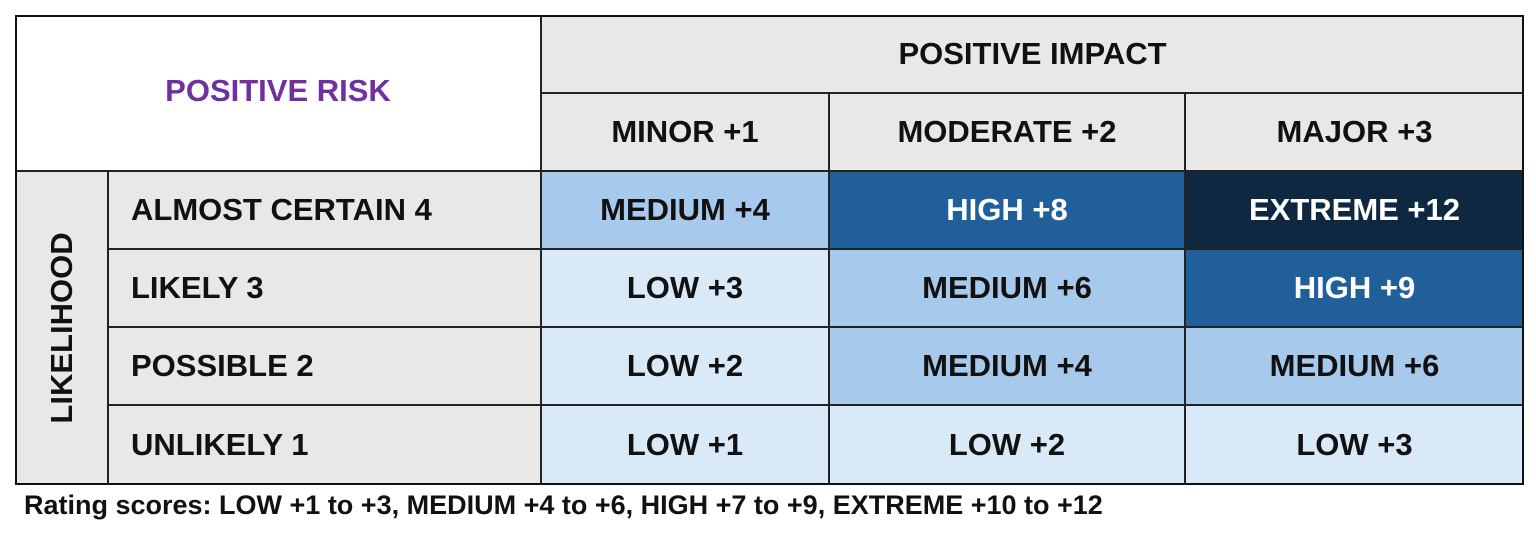 The image size is (1536, 541). Describe the element at coordinates (324, 366) in the screenshot. I see `likelihood-level: POSSIBLE 2` at that location.